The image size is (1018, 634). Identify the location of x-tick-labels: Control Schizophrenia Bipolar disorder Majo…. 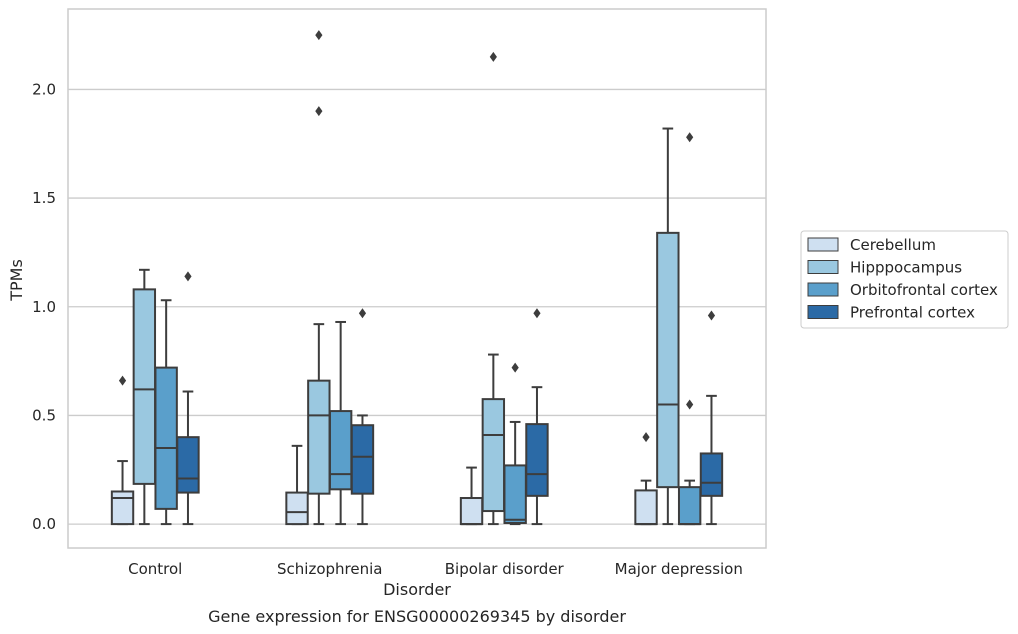
(435, 569).